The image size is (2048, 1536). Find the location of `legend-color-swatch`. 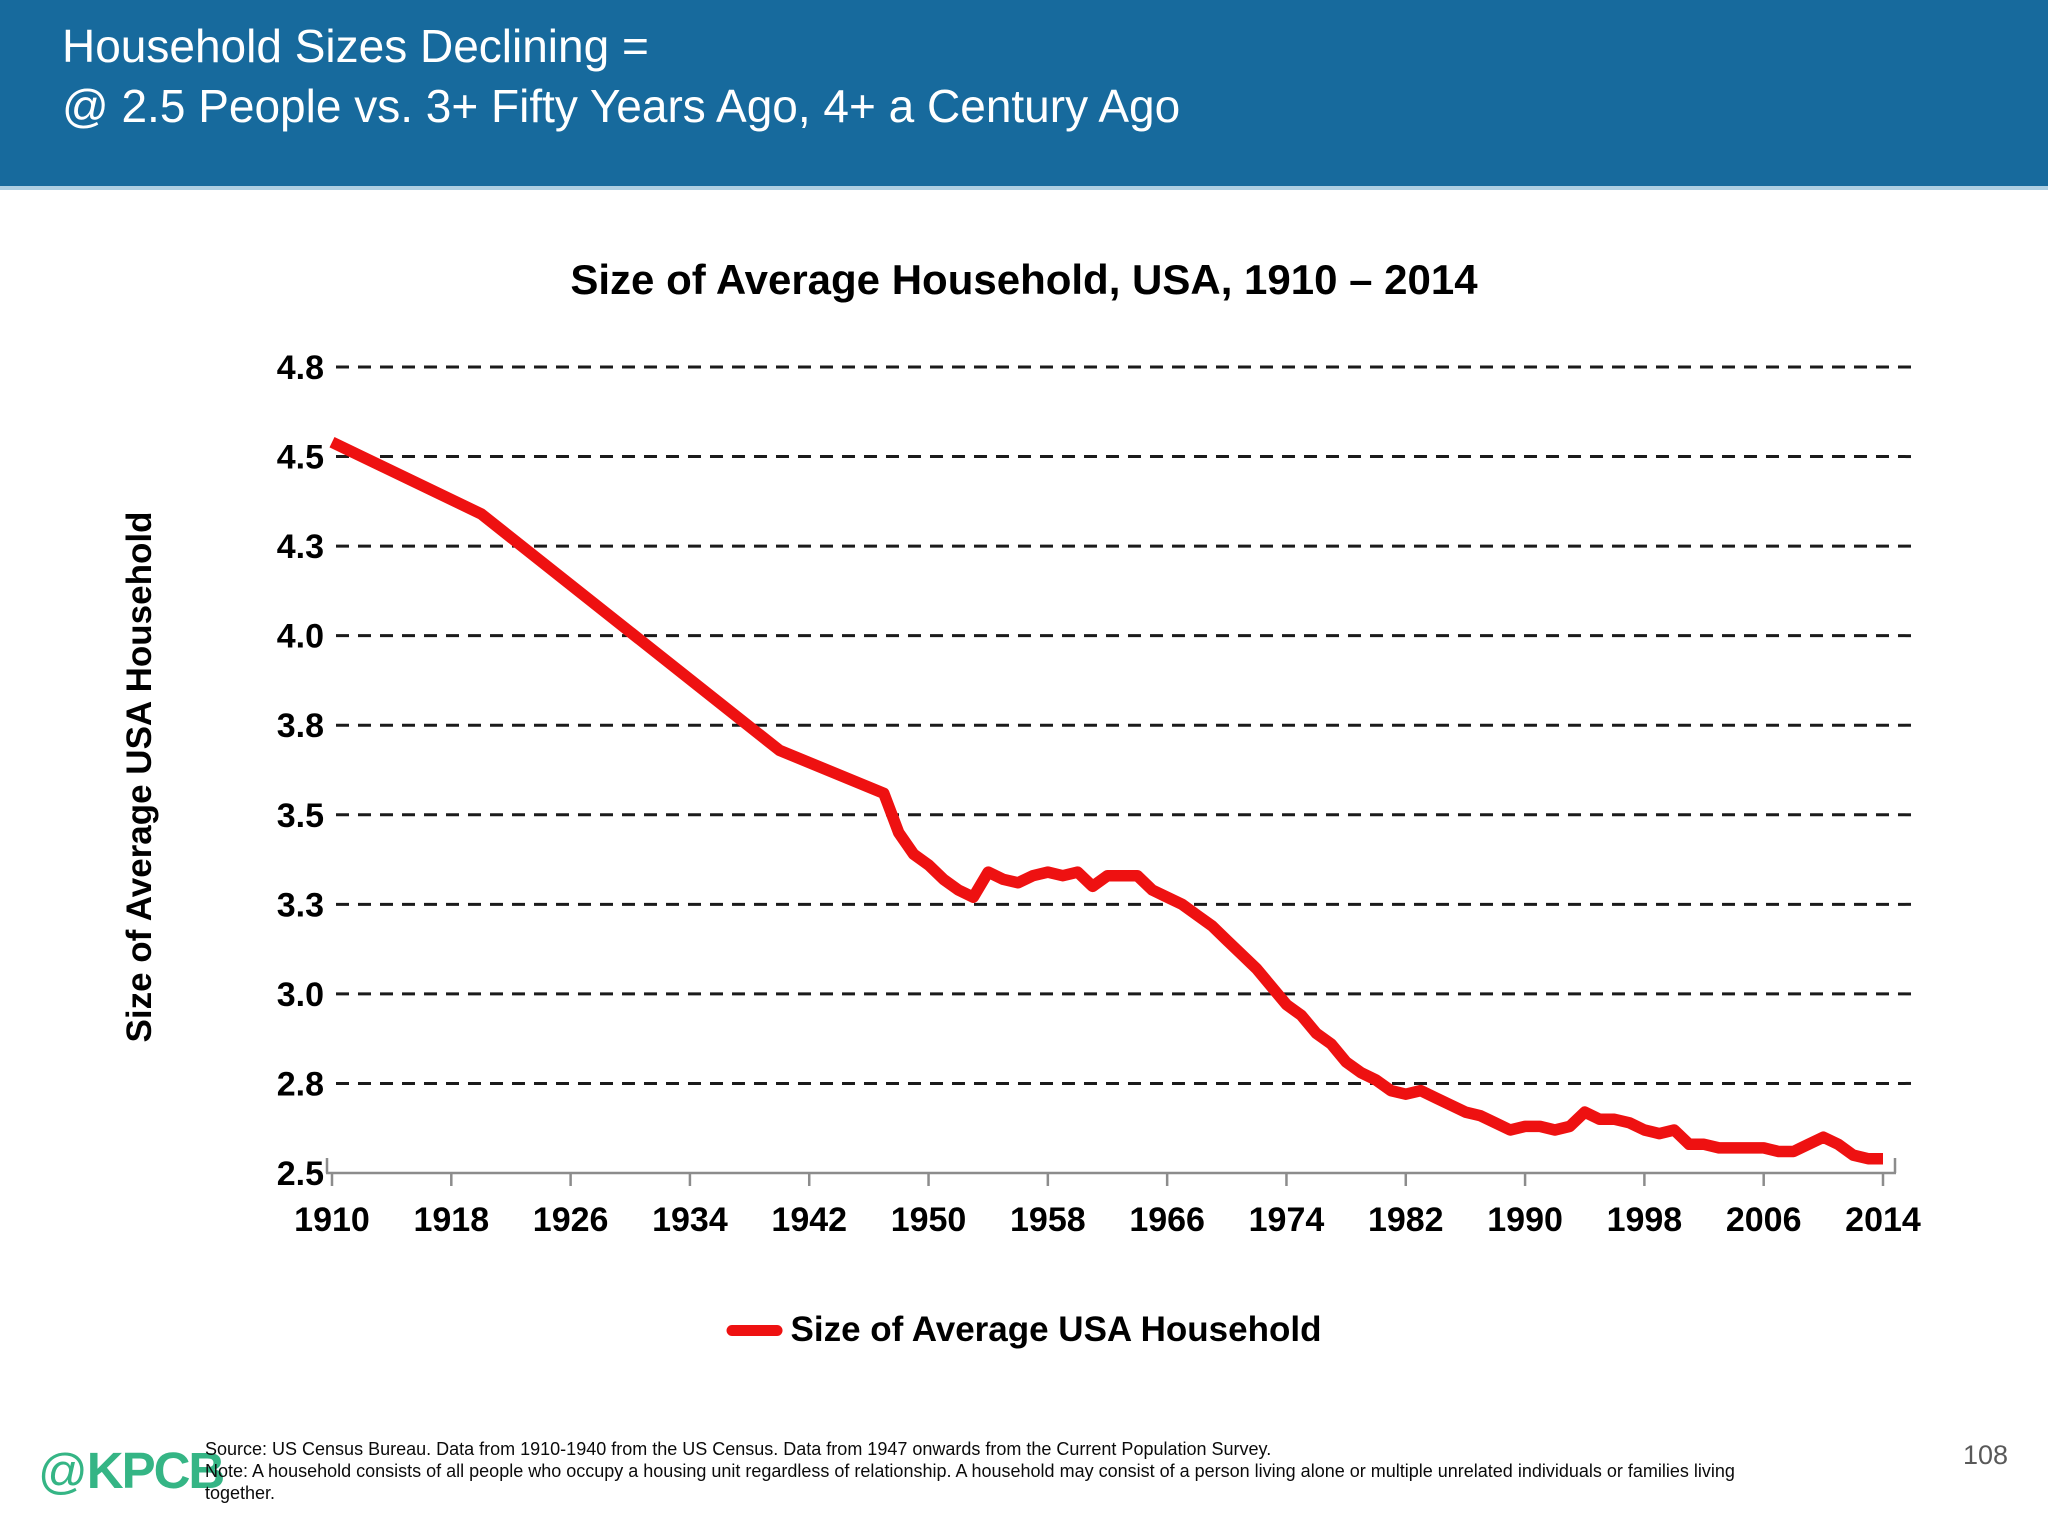

legend-color-swatch is located at coordinates (754, 1330).